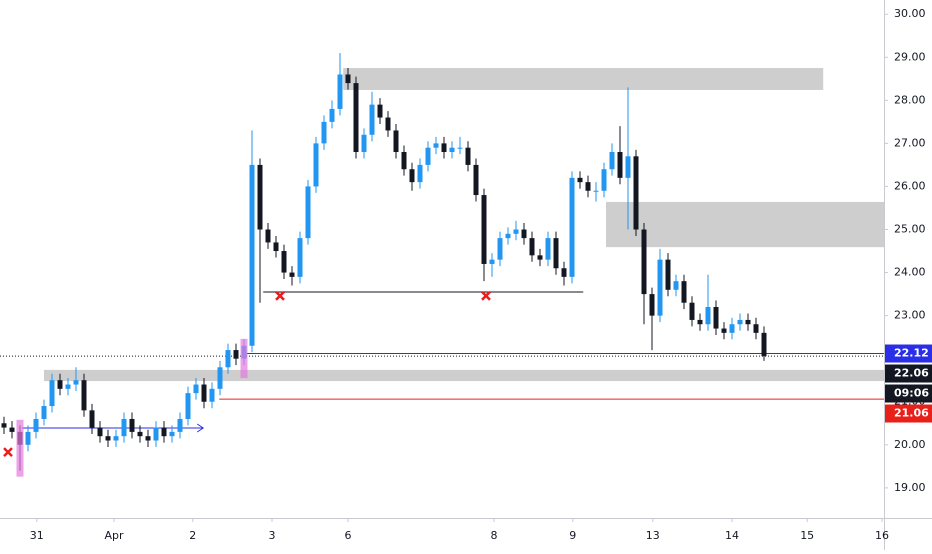  Describe the element at coordinates (910, 185) in the screenshot. I see `y-tick-label: 26.00` at that location.